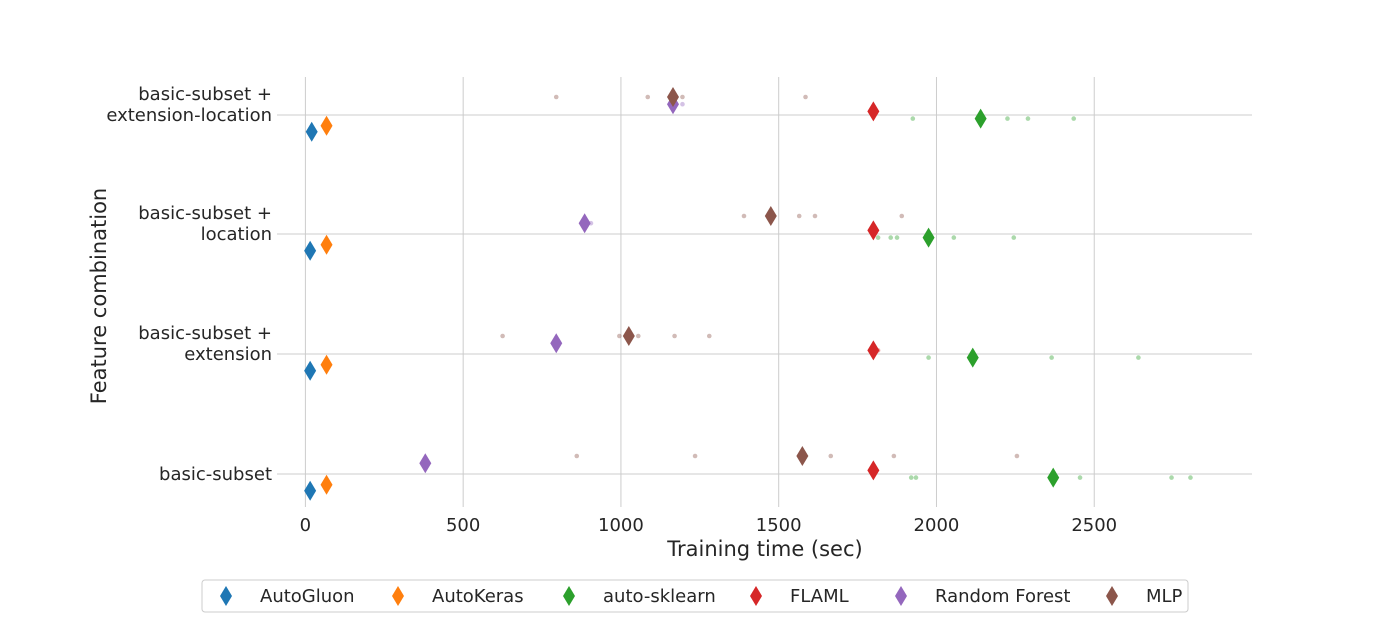 The width and height of the screenshot is (1390, 640). I want to click on y-tick-label: extension-location, so click(189, 115).